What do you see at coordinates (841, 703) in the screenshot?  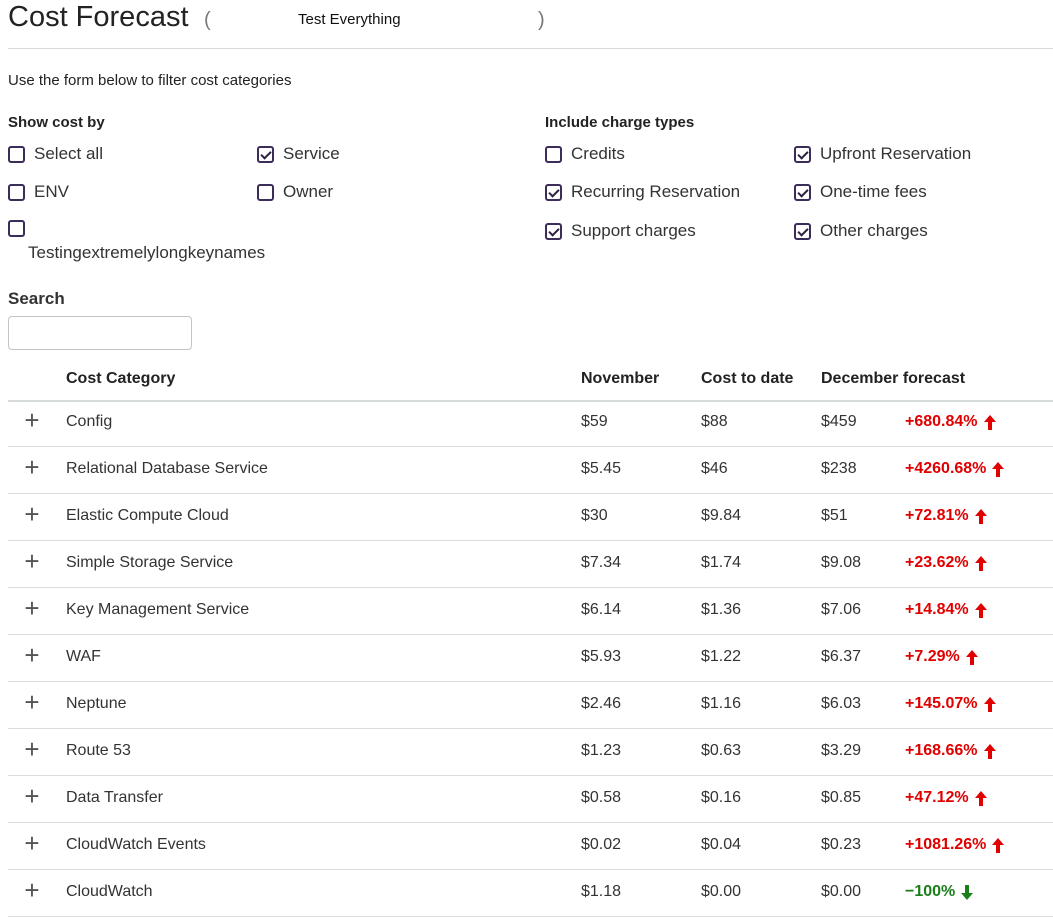 I see `cell-december-forecast: $6.03` at bounding box center [841, 703].